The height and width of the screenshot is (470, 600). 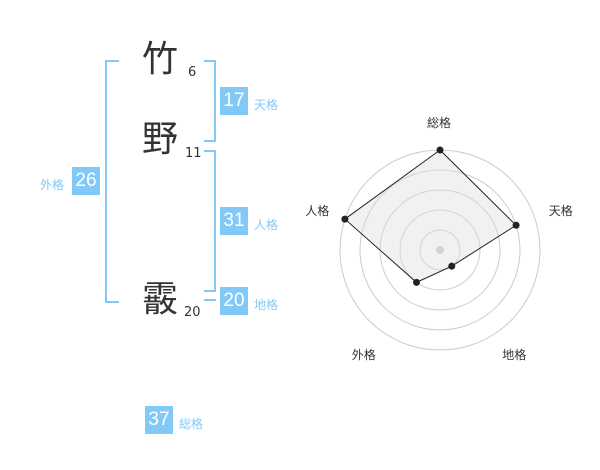 I want to click on tenkaku-bracket, so click(x=210, y=101).